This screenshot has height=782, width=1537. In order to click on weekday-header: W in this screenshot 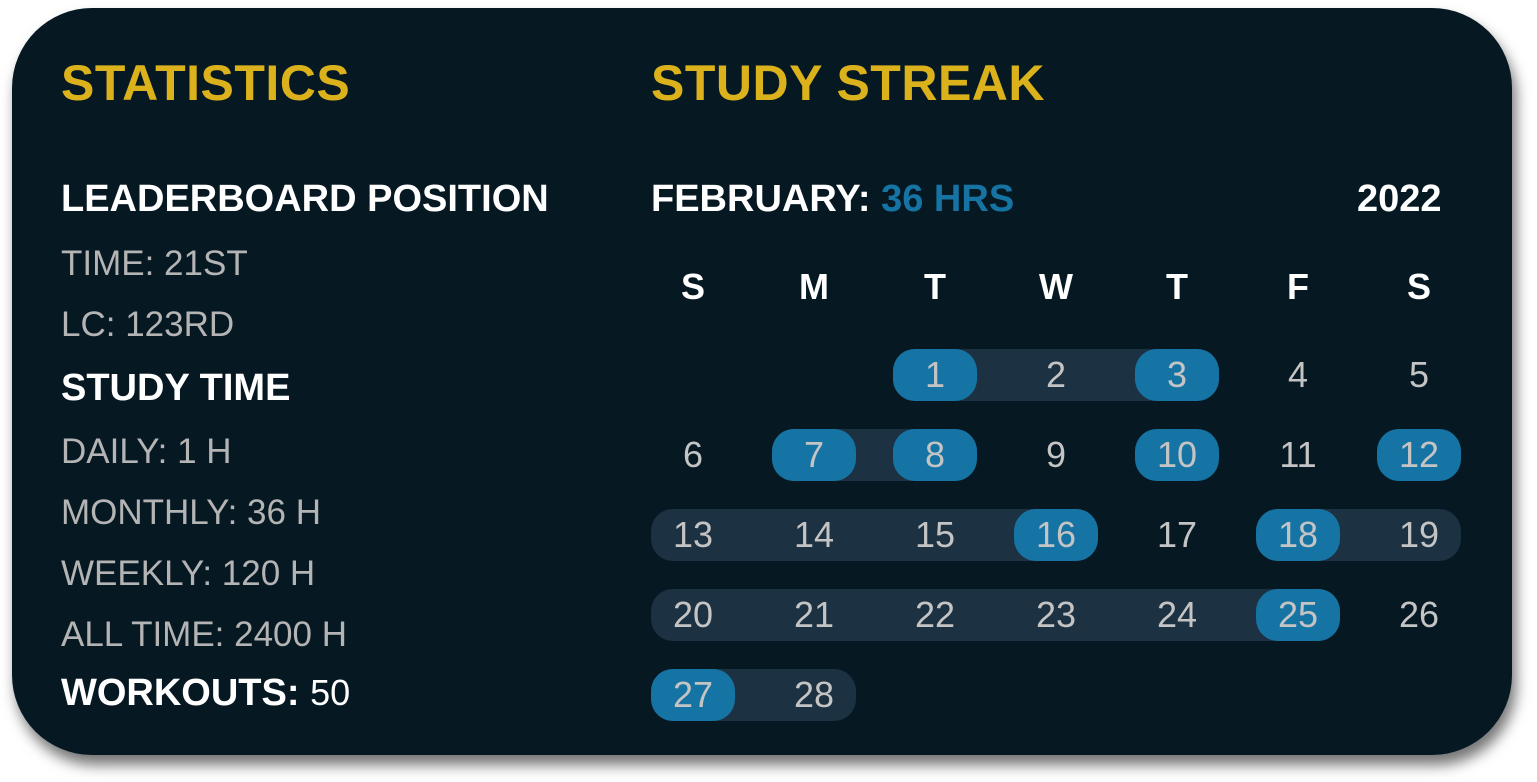, I will do `click(1056, 286)`.